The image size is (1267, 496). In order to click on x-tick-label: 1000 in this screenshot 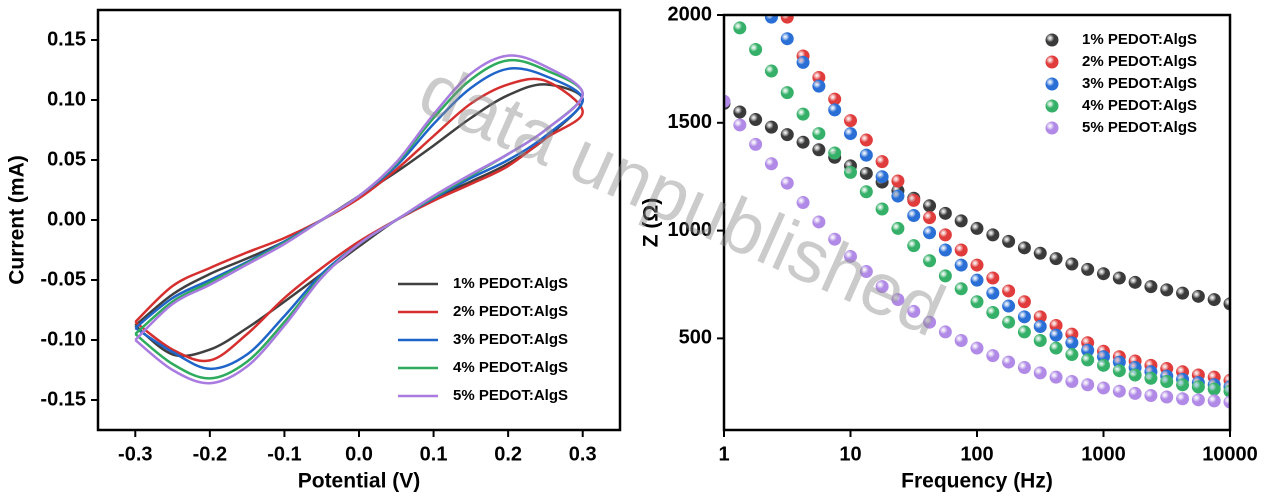, I will do `click(1103, 454)`.